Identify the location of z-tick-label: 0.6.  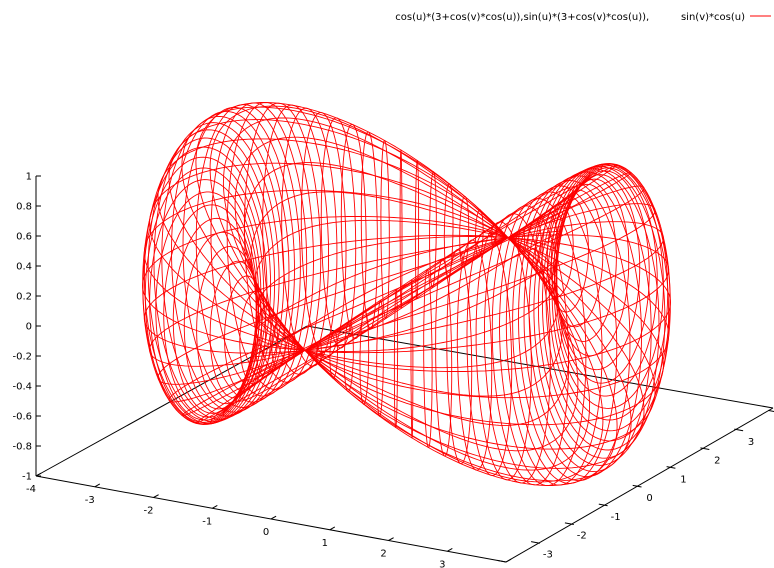
(24, 237).